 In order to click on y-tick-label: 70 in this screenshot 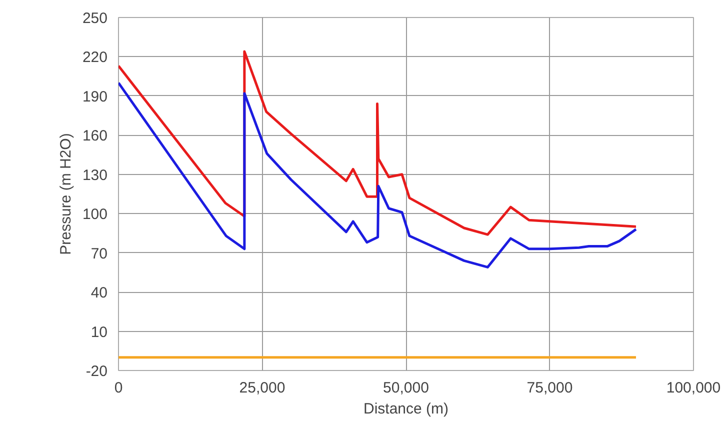, I will do `click(99, 253)`.